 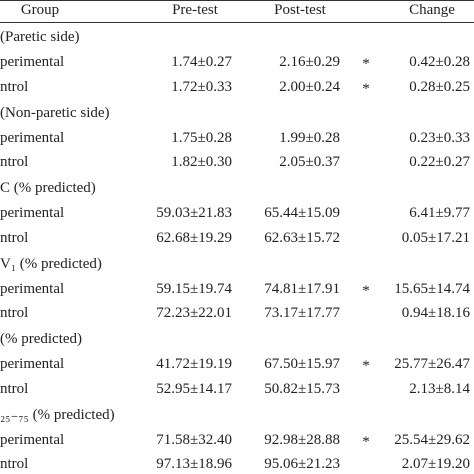 What do you see at coordinates (439, 213) in the screenshot?
I see `change-cell: 6.41±9.77` at bounding box center [439, 213].